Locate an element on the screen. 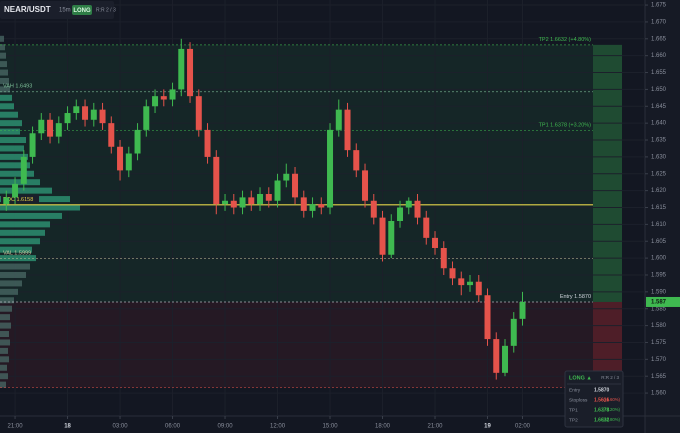 Image resolution: width=680 pixels, height=433 pixels. last-price-label: 1.587 is located at coordinates (659, 303).